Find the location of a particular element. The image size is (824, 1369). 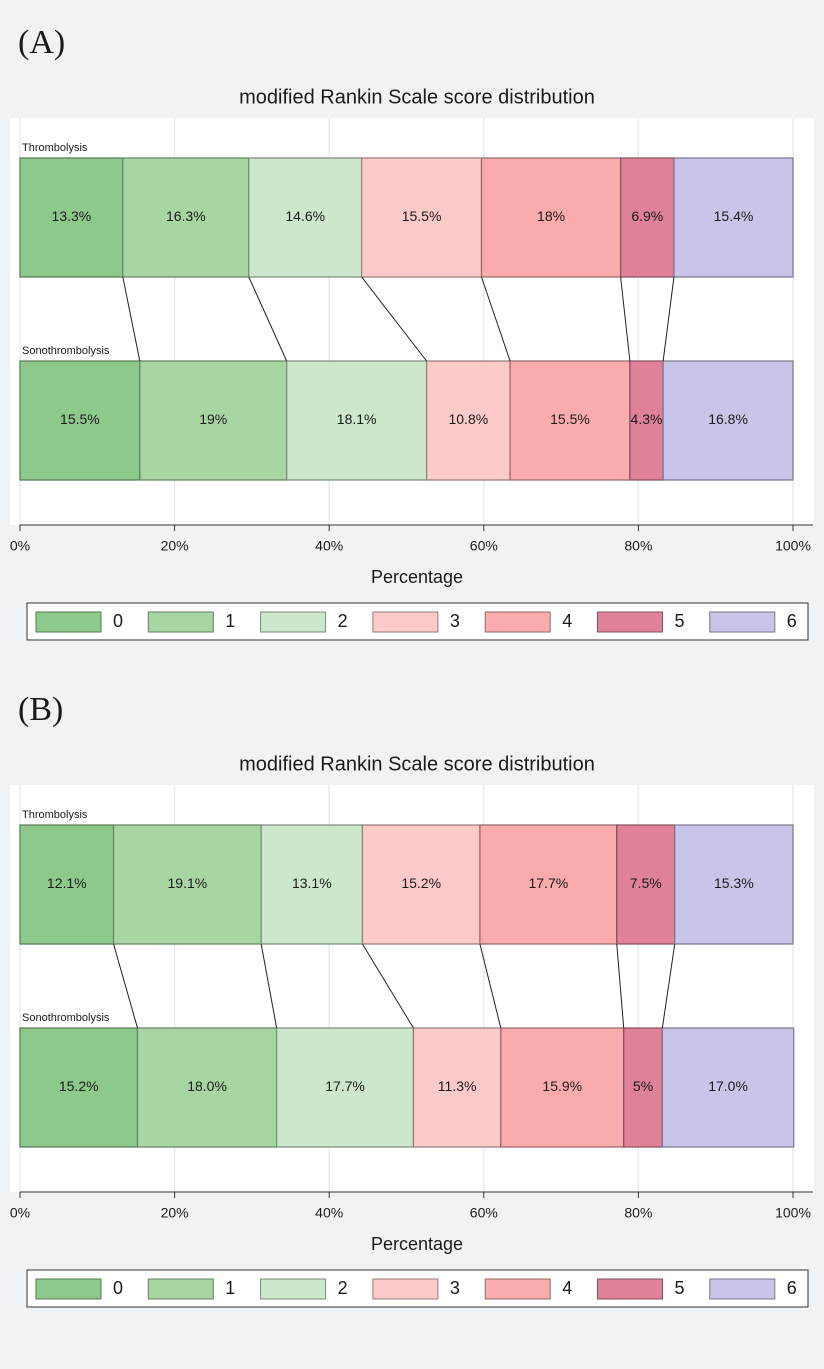

value-label: 10.8% is located at coordinates (468, 419).